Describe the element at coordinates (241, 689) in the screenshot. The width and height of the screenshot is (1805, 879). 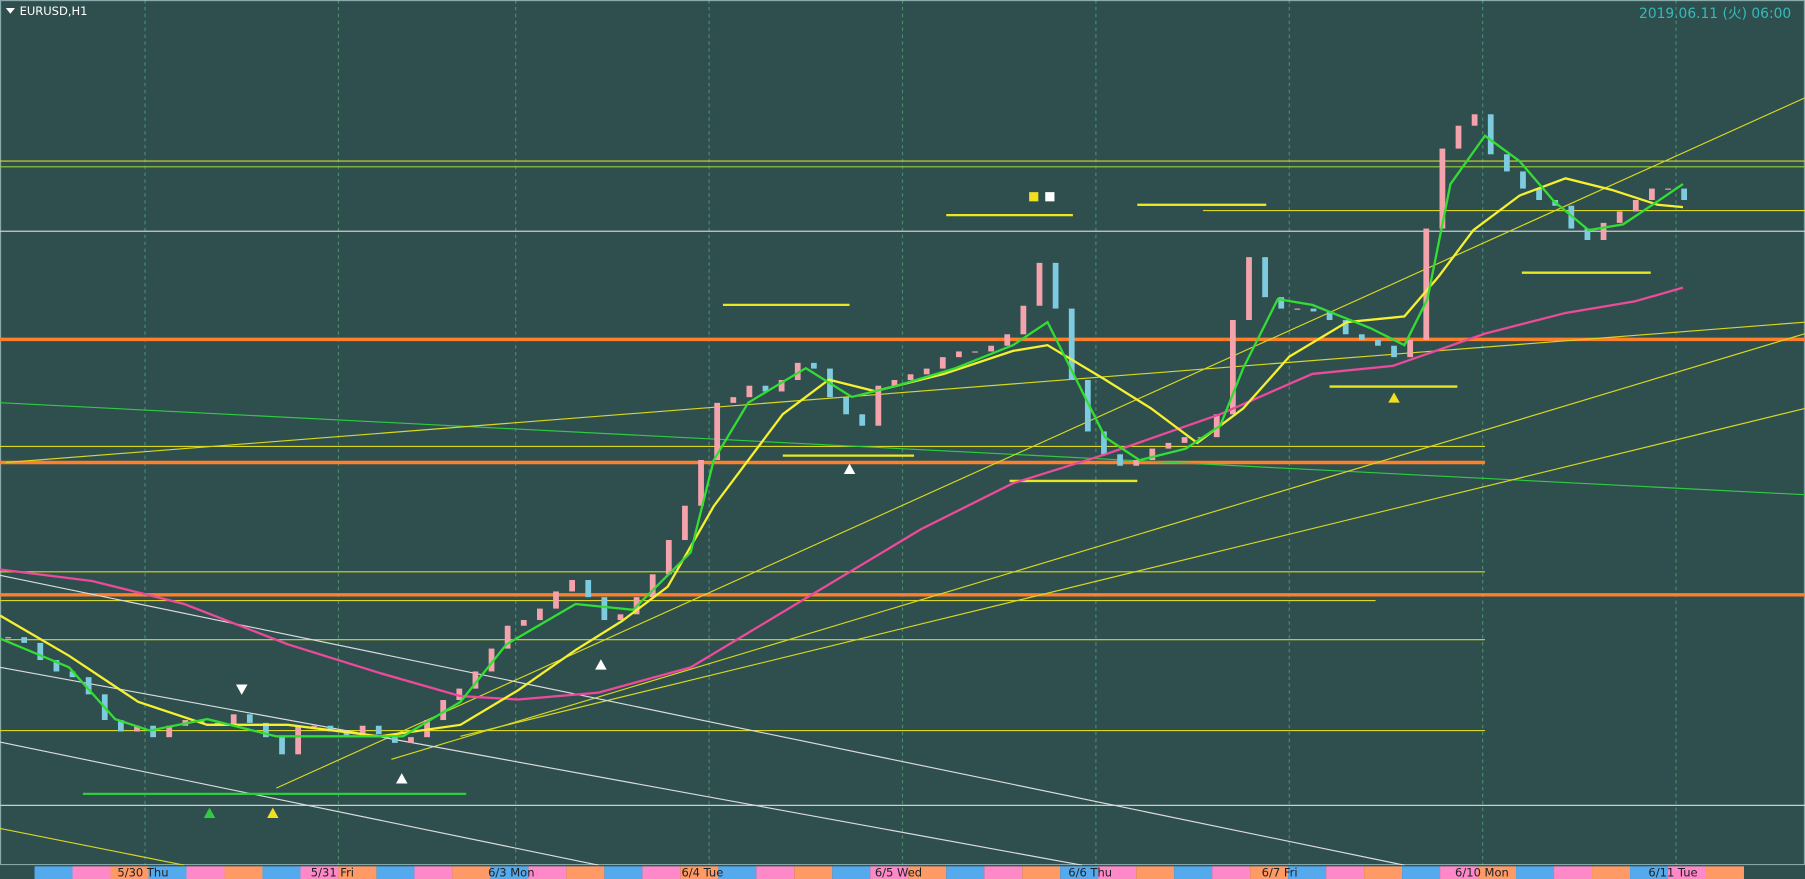
I see `arrow-down` at that location.